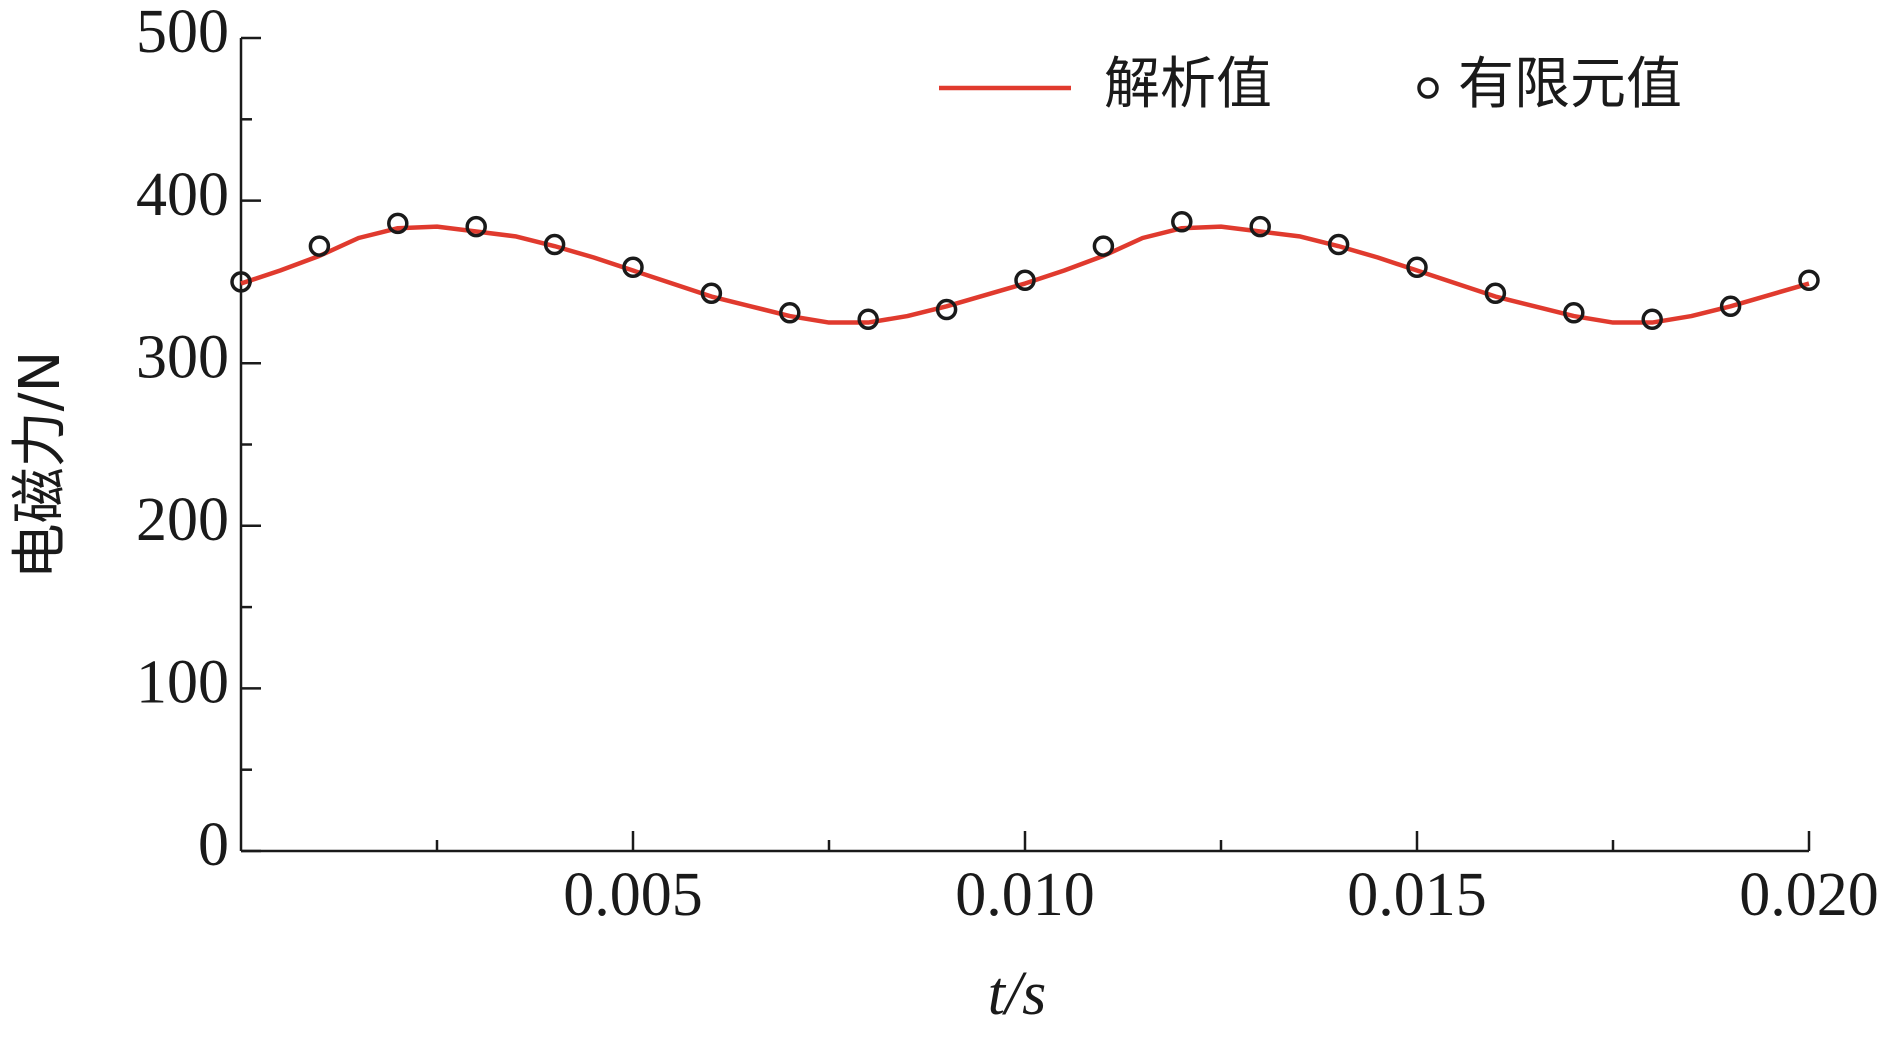 This screenshot has height=1047, width=1887. Describe the element at coordinates (40, 465) in the screenshot. I see `y-axis-label: 电磁力/N` at that location.